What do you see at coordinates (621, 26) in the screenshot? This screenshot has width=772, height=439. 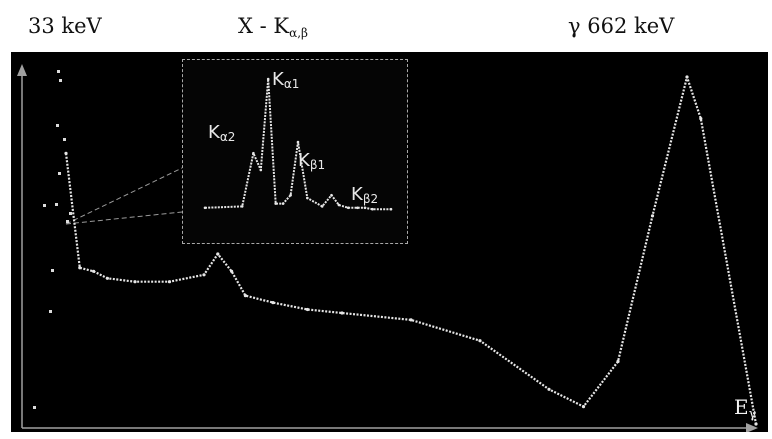 I see `label-gamma-662kev: γ 662 keV` at bounding box center [621, 26].